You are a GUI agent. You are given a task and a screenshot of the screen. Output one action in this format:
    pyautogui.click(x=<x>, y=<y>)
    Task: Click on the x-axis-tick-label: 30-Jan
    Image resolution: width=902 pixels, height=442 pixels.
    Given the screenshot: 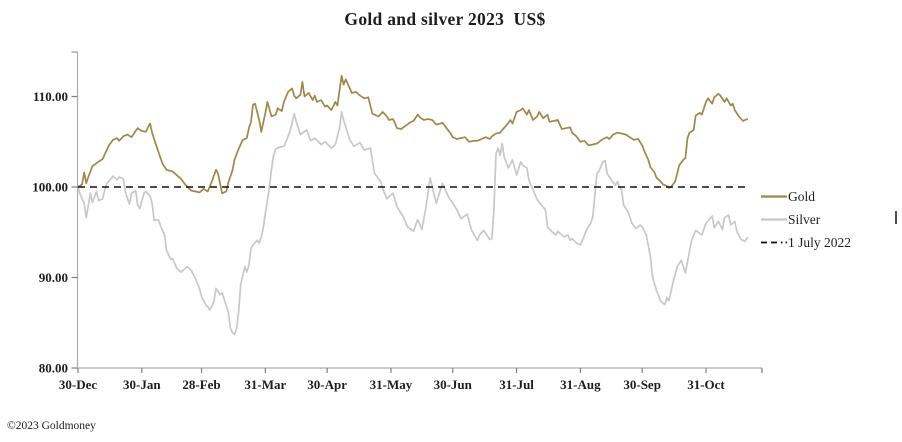 What is the action you would take?
    pyautogui.click(x=142, y=384)
    